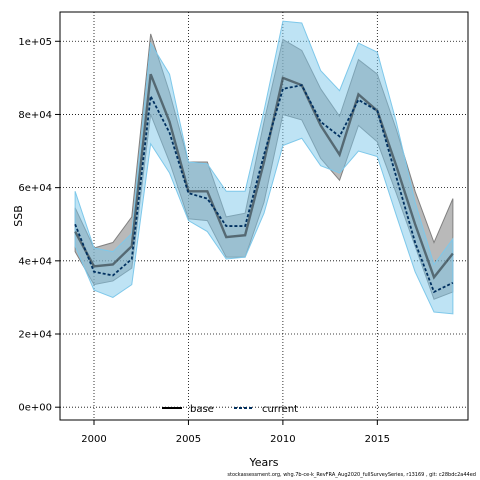 The width and height of the screenshot is (480, 480). What do you see at coordinates (35, 188) in the screenshot?
I see `y-tick-label: 6e+04` at bounding box center [35, 188].